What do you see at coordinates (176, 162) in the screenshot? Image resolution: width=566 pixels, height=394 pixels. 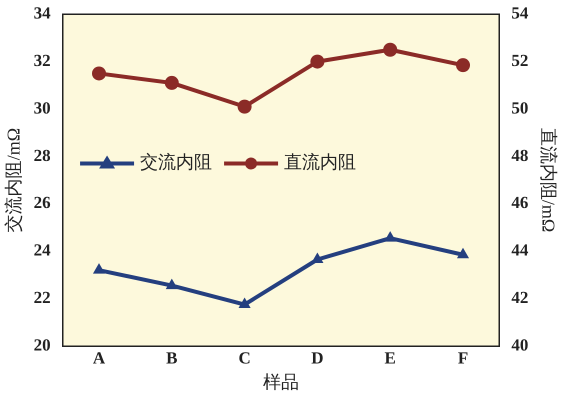 I see `legend-label: 交流内阻` at bounding box center [176, 162].